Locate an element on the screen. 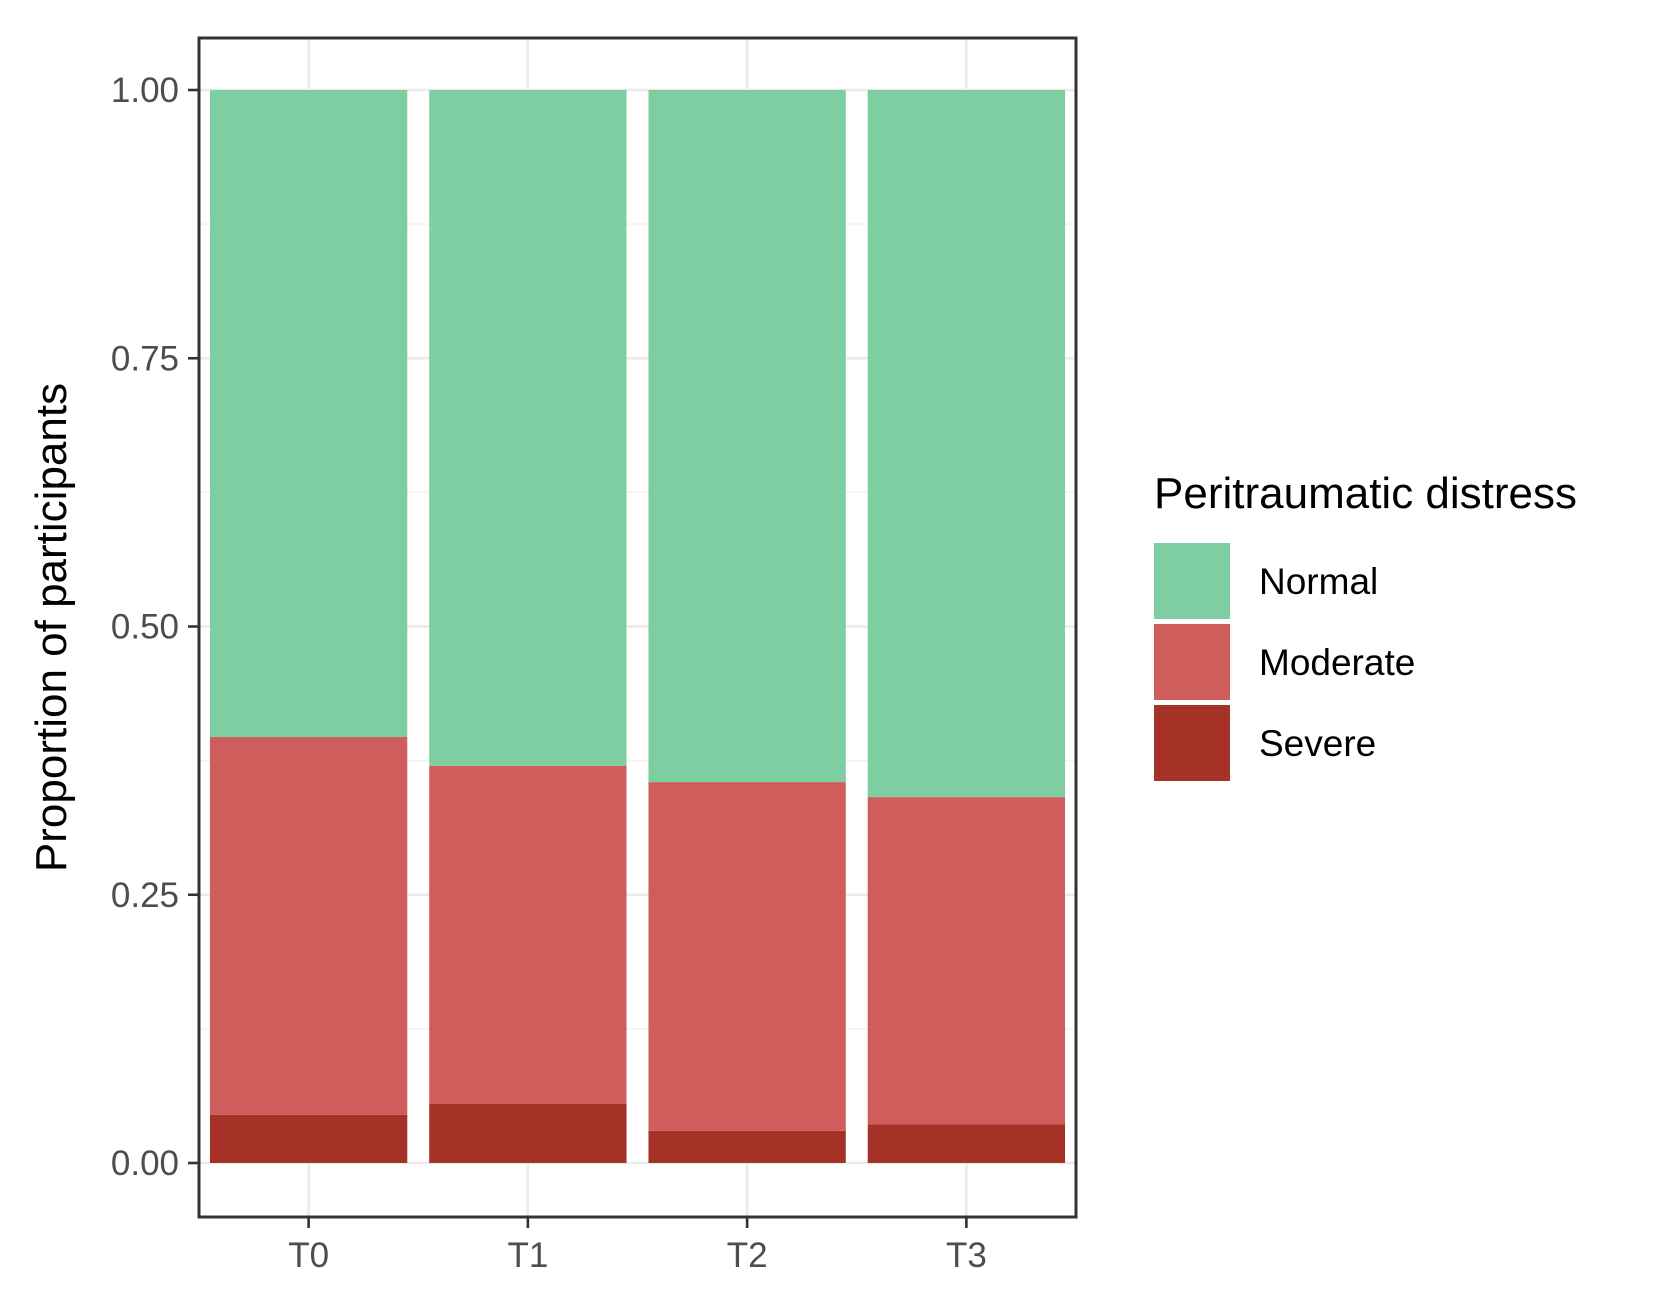 This screenshot has width=1674, height=1306. legend-label-moderate: Moderate is located at coordinates (1337, 662).